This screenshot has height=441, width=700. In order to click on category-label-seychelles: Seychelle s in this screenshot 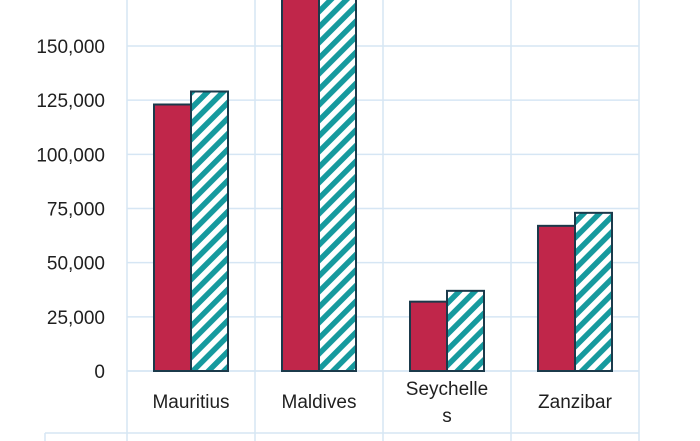, I will do `click(447, 403)`.